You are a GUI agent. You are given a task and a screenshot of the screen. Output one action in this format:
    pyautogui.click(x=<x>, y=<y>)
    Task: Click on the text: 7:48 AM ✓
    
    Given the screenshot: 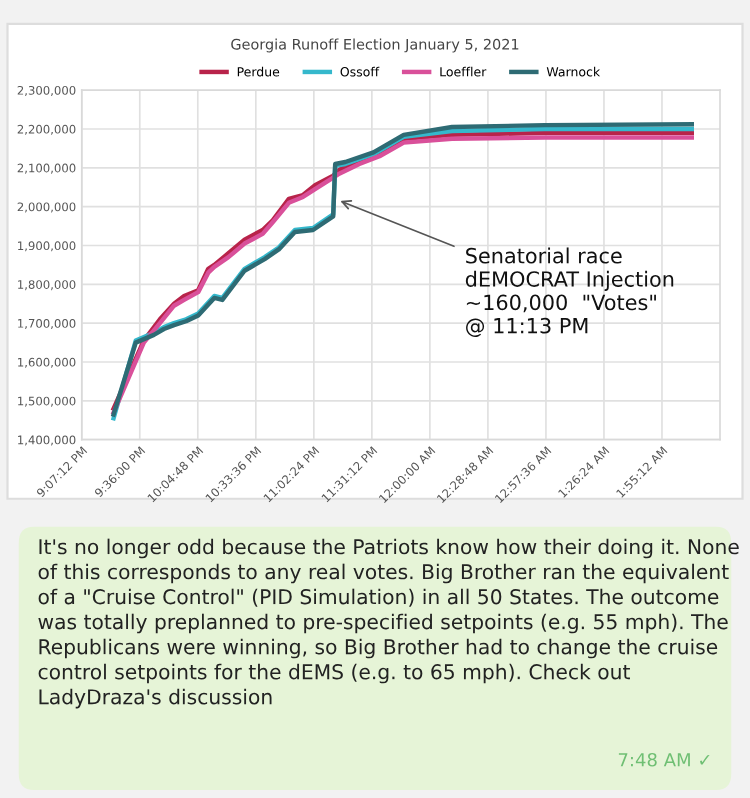 What is the action you would take?
    pyautogui.click(x=664, y=759)
    